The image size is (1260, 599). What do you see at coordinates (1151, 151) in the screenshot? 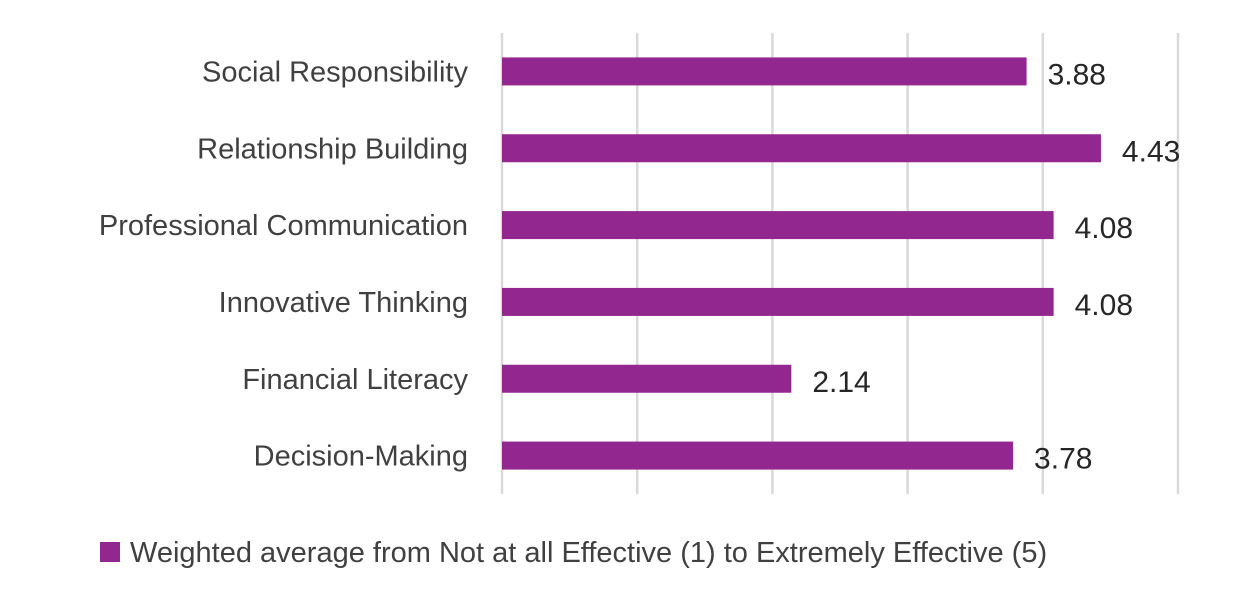
I see `data-label: 4.43` at bounding box center [1151, 151].